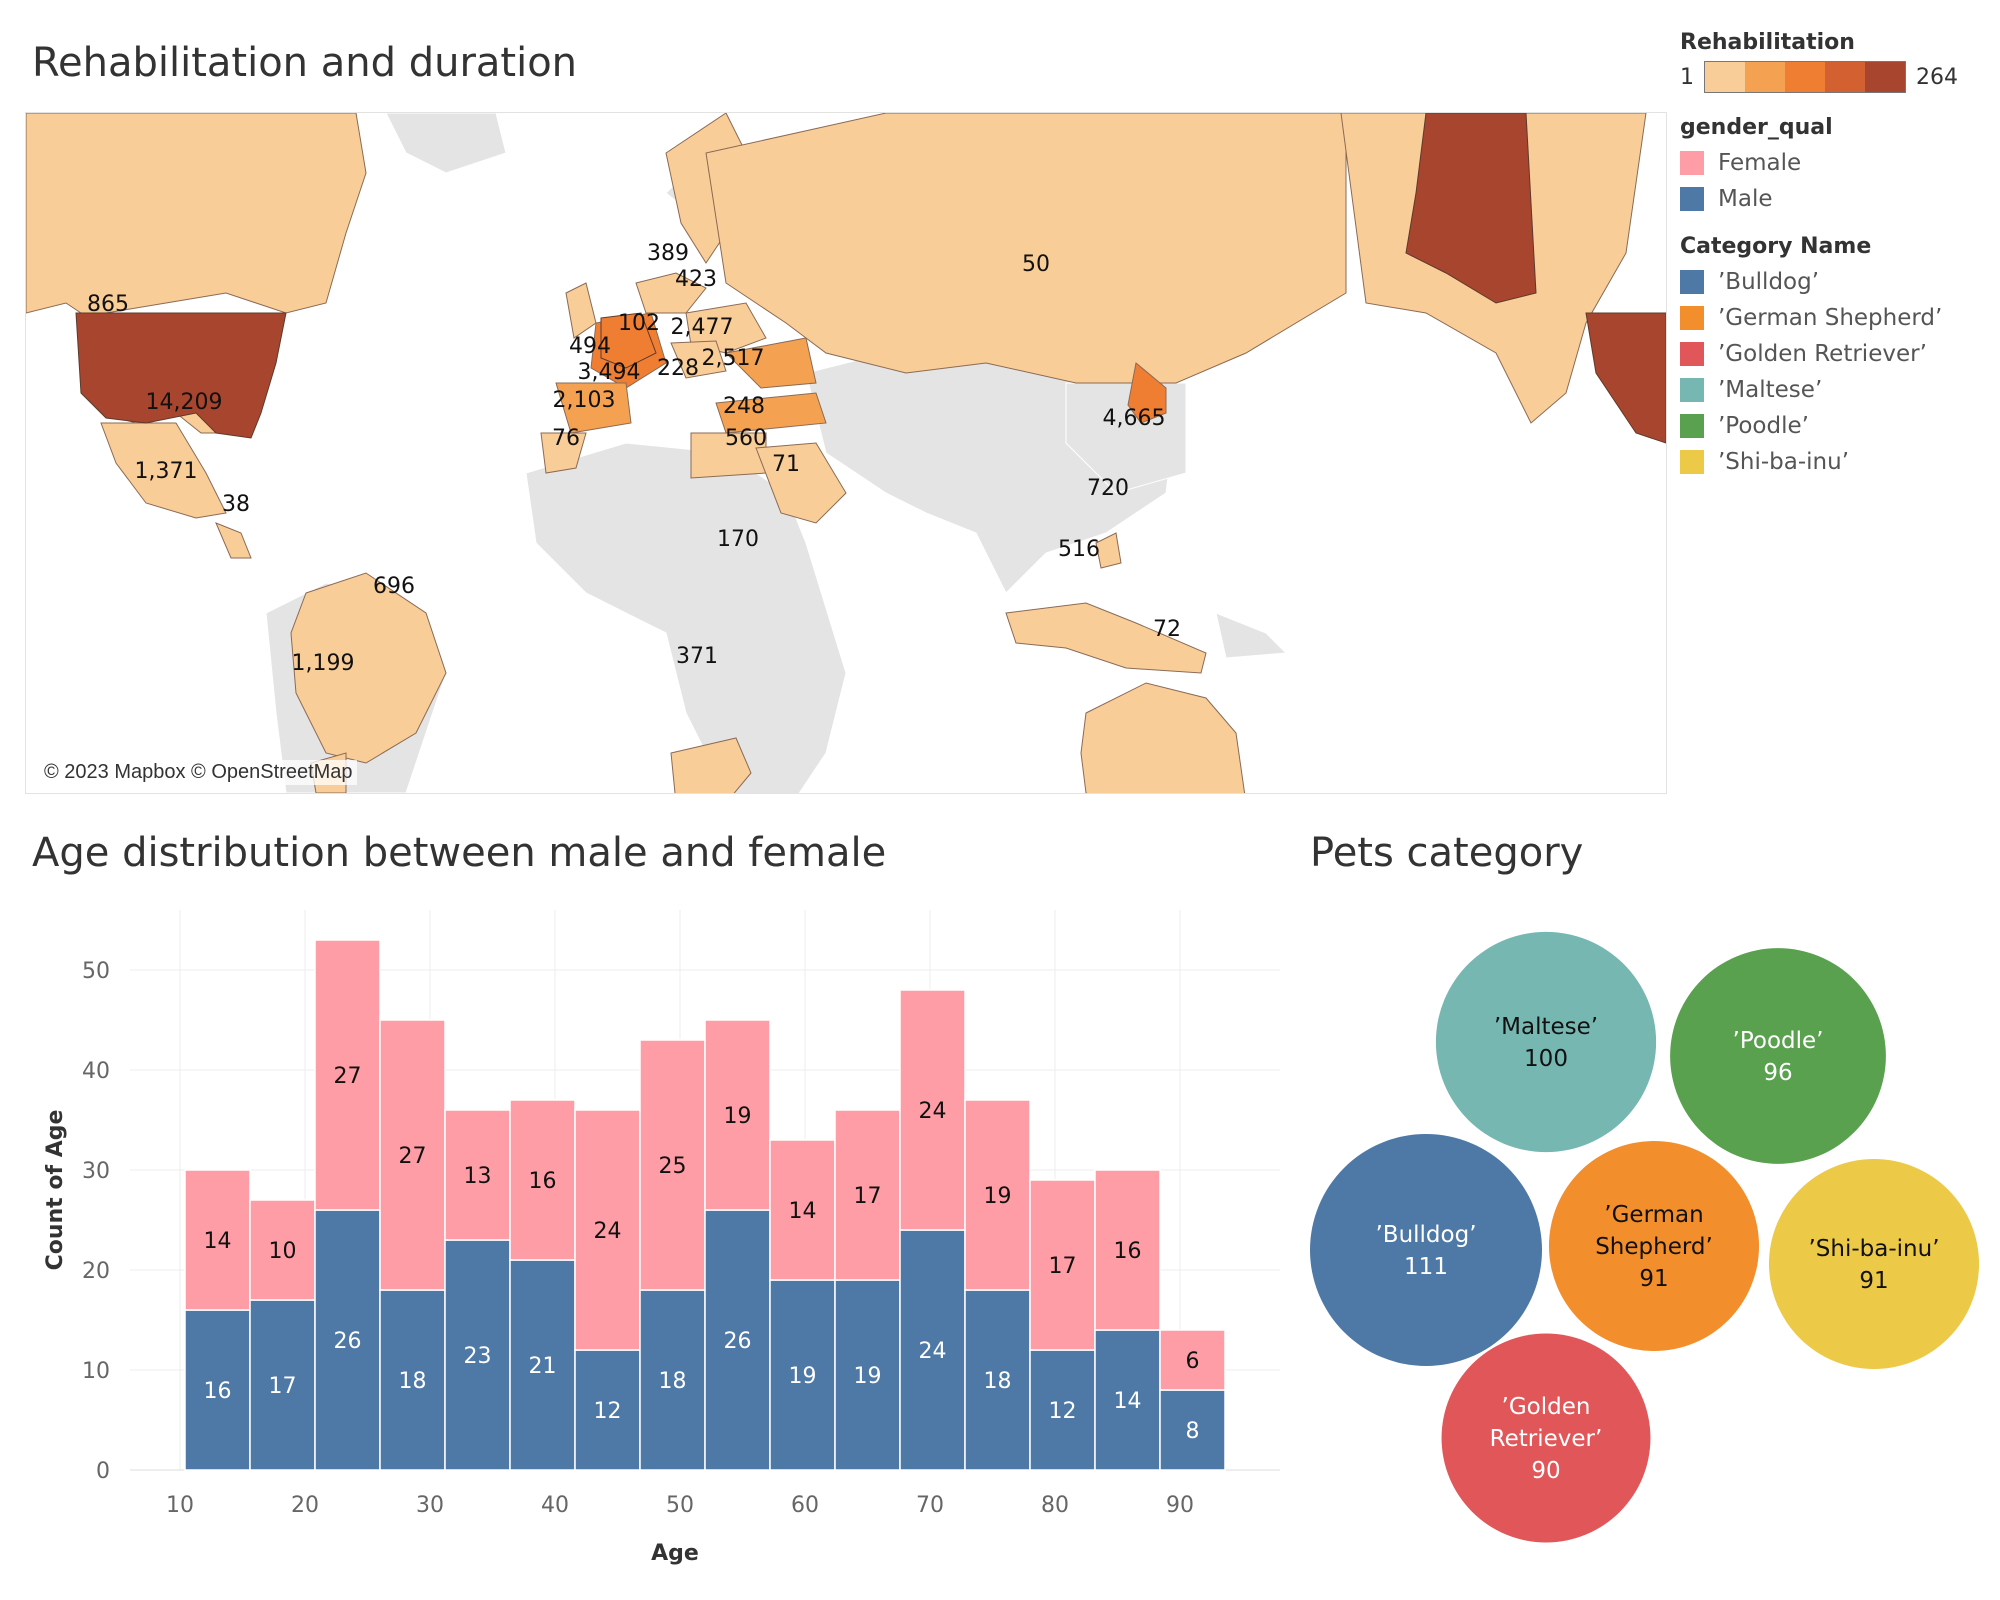 The height and width of the screenshot is (1600, 2000). I want to click on female-value-label: 10, so click(283, 1251).